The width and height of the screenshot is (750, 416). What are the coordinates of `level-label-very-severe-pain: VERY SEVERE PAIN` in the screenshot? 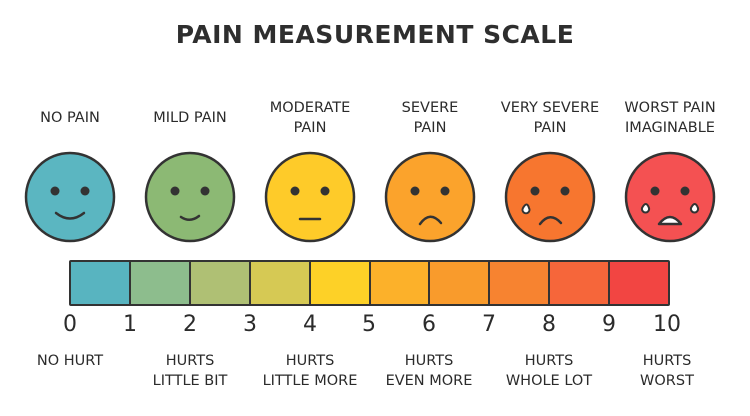 It's located at (550, 118).